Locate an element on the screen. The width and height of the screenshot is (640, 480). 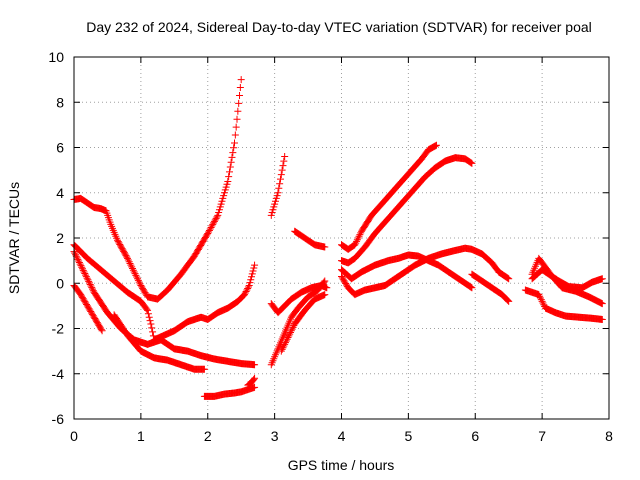
x-tick-label: 5 is located at coordinates (408, 436).